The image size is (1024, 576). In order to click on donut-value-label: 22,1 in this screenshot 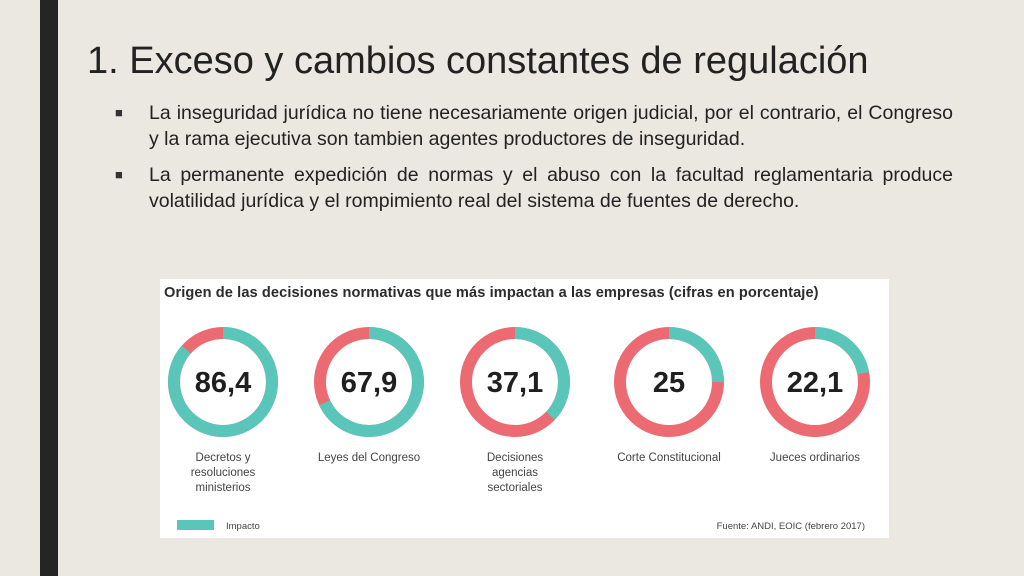, I will do `click(815, 383)`.